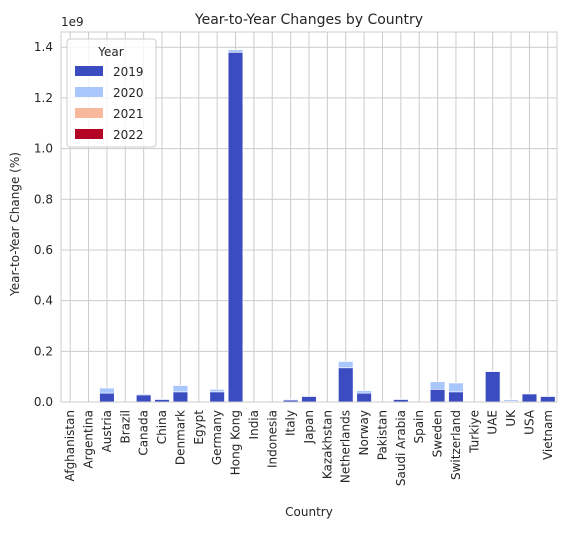  What do you see at coordinates (309, 399) in the screenshot?
I see `bar-2019-japan` at bounding box center [309, 399].